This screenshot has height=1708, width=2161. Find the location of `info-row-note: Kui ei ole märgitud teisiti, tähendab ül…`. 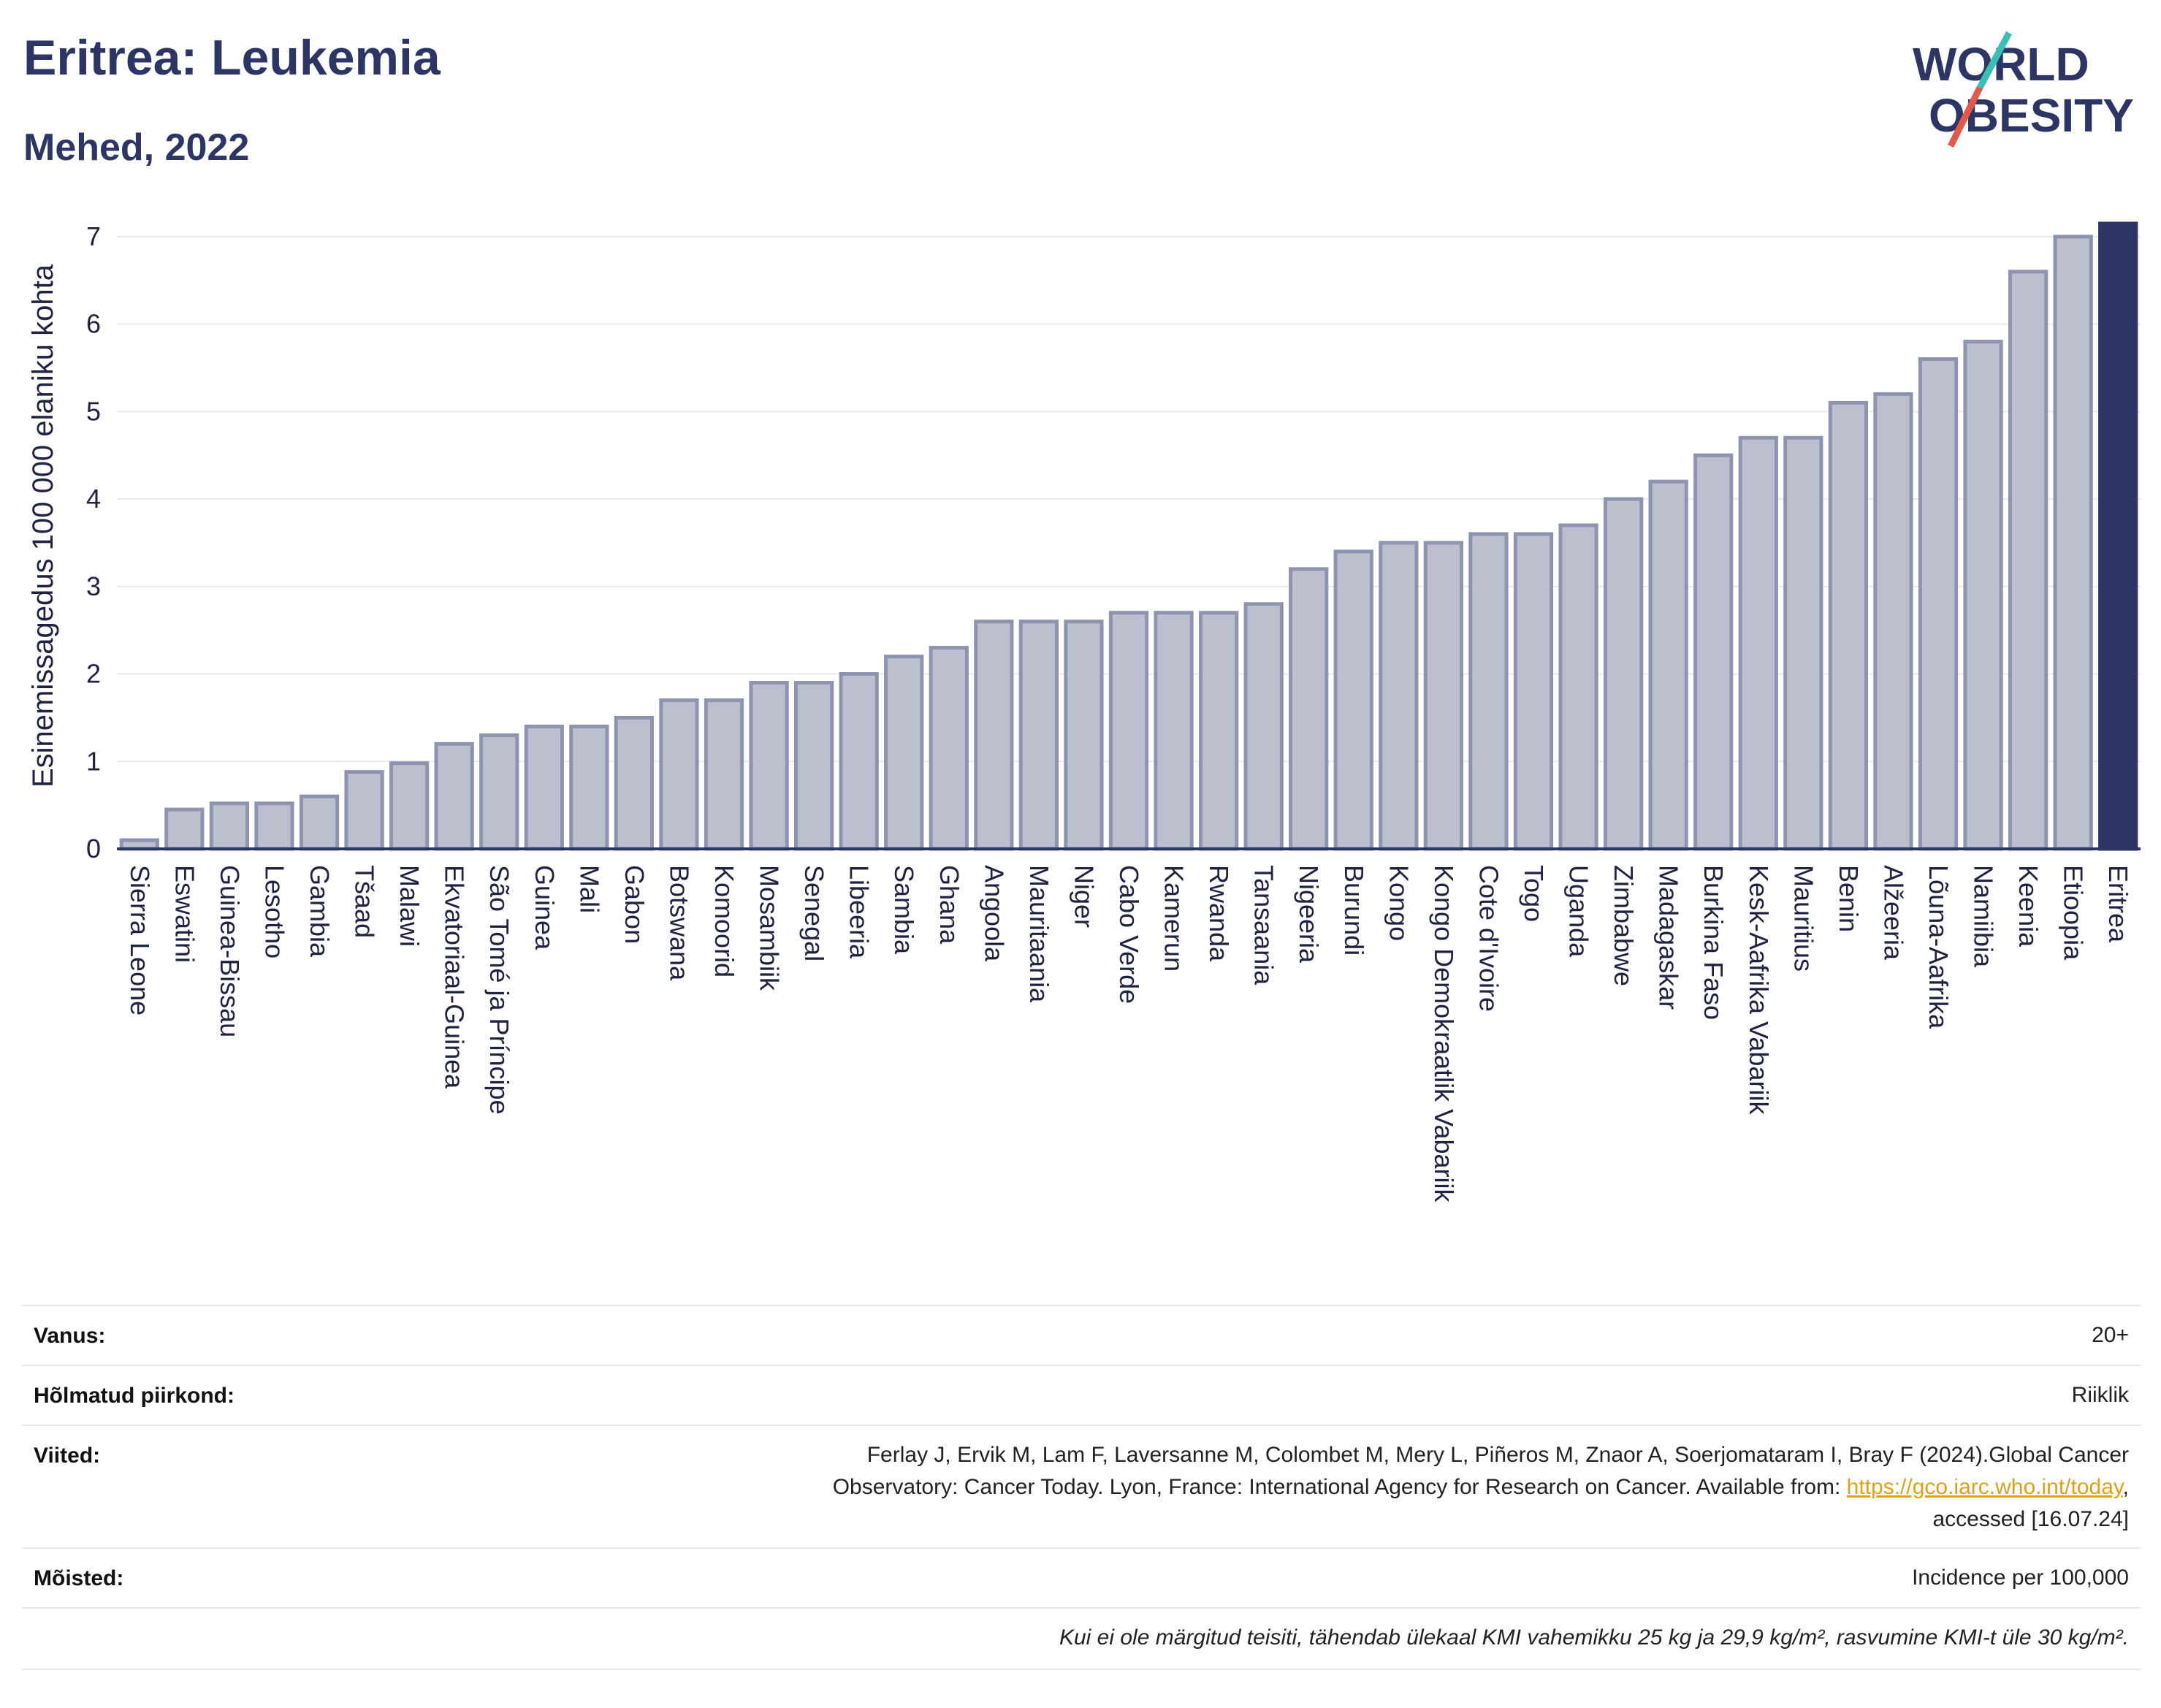

info-row-note: Kui ei ole märgitud teisiti, tähendab ül… is located at coordinates (1081, 1638).